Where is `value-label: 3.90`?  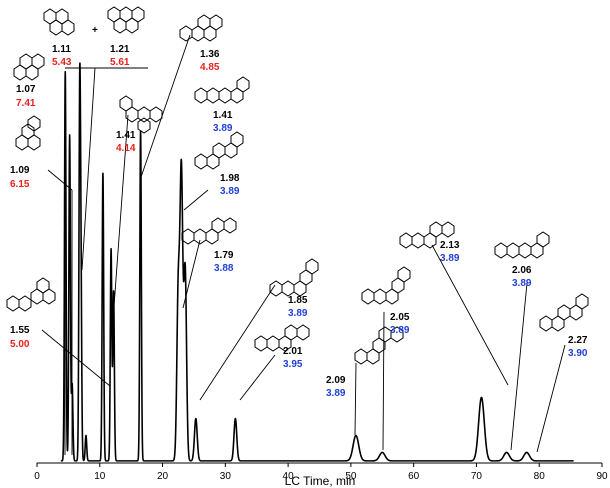 value-label: 3.90 is located at coordinates (578, 353).